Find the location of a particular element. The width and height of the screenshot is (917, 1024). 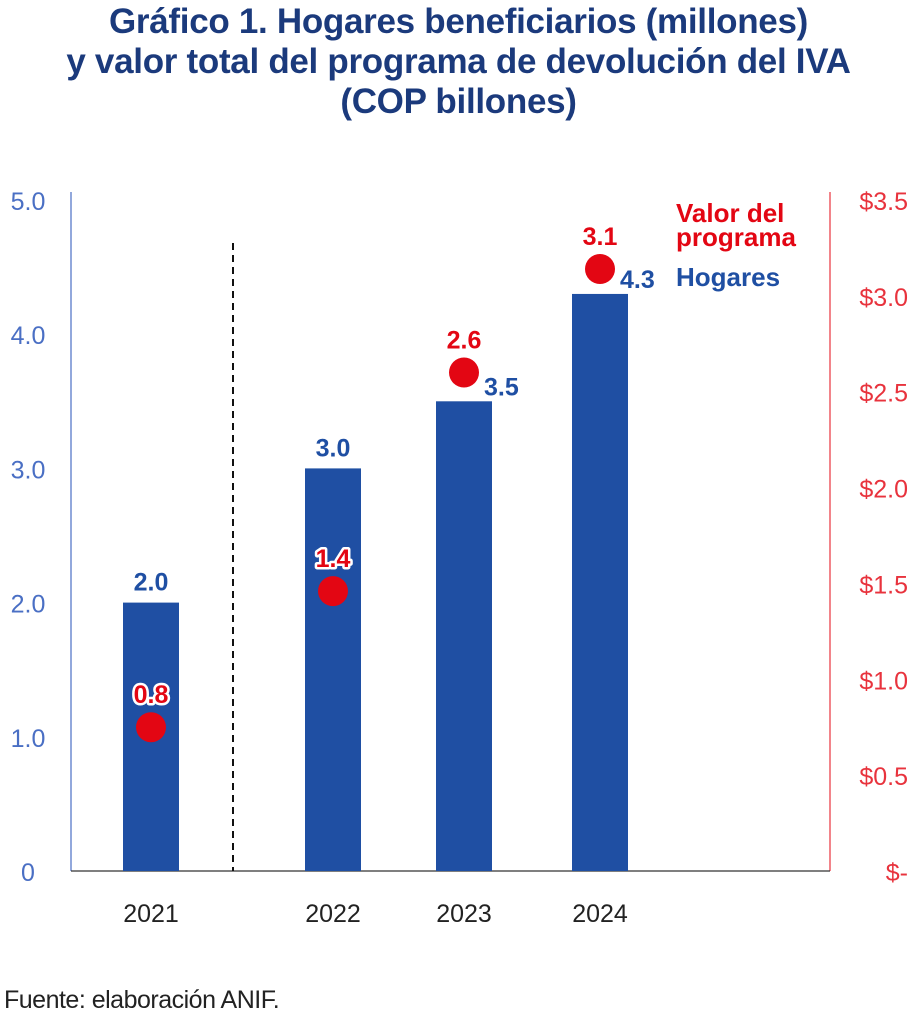

right-tick-label: $0.5 is located at coordinates (883, 777).